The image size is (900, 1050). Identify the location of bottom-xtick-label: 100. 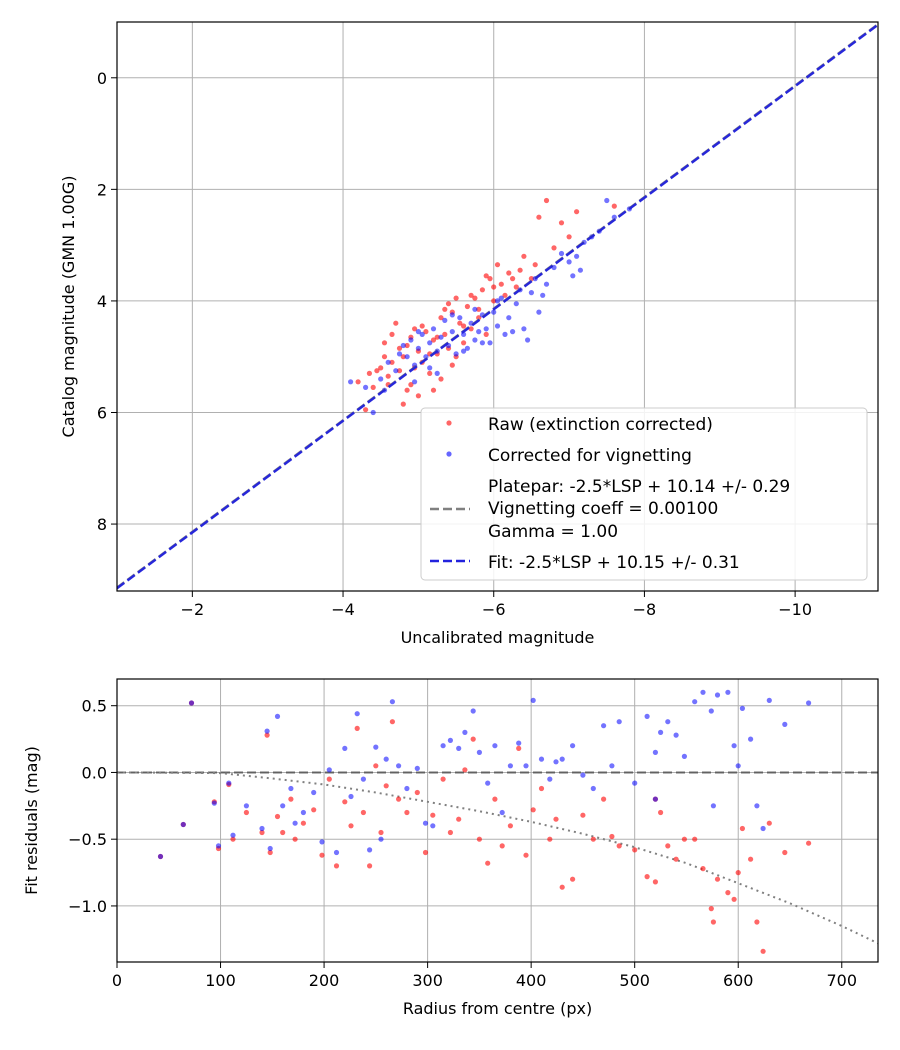
(220, 980).